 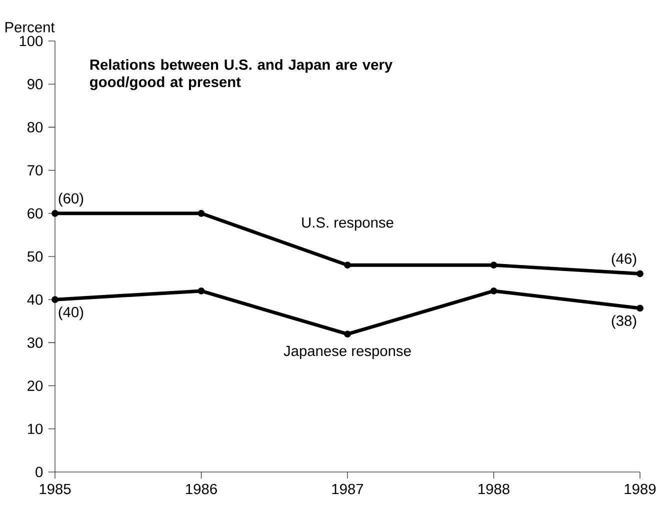 What do you see at coordinates (71, 199) in the screenshot?
I see `data-label: (60)` at bounding box center [71, 199].